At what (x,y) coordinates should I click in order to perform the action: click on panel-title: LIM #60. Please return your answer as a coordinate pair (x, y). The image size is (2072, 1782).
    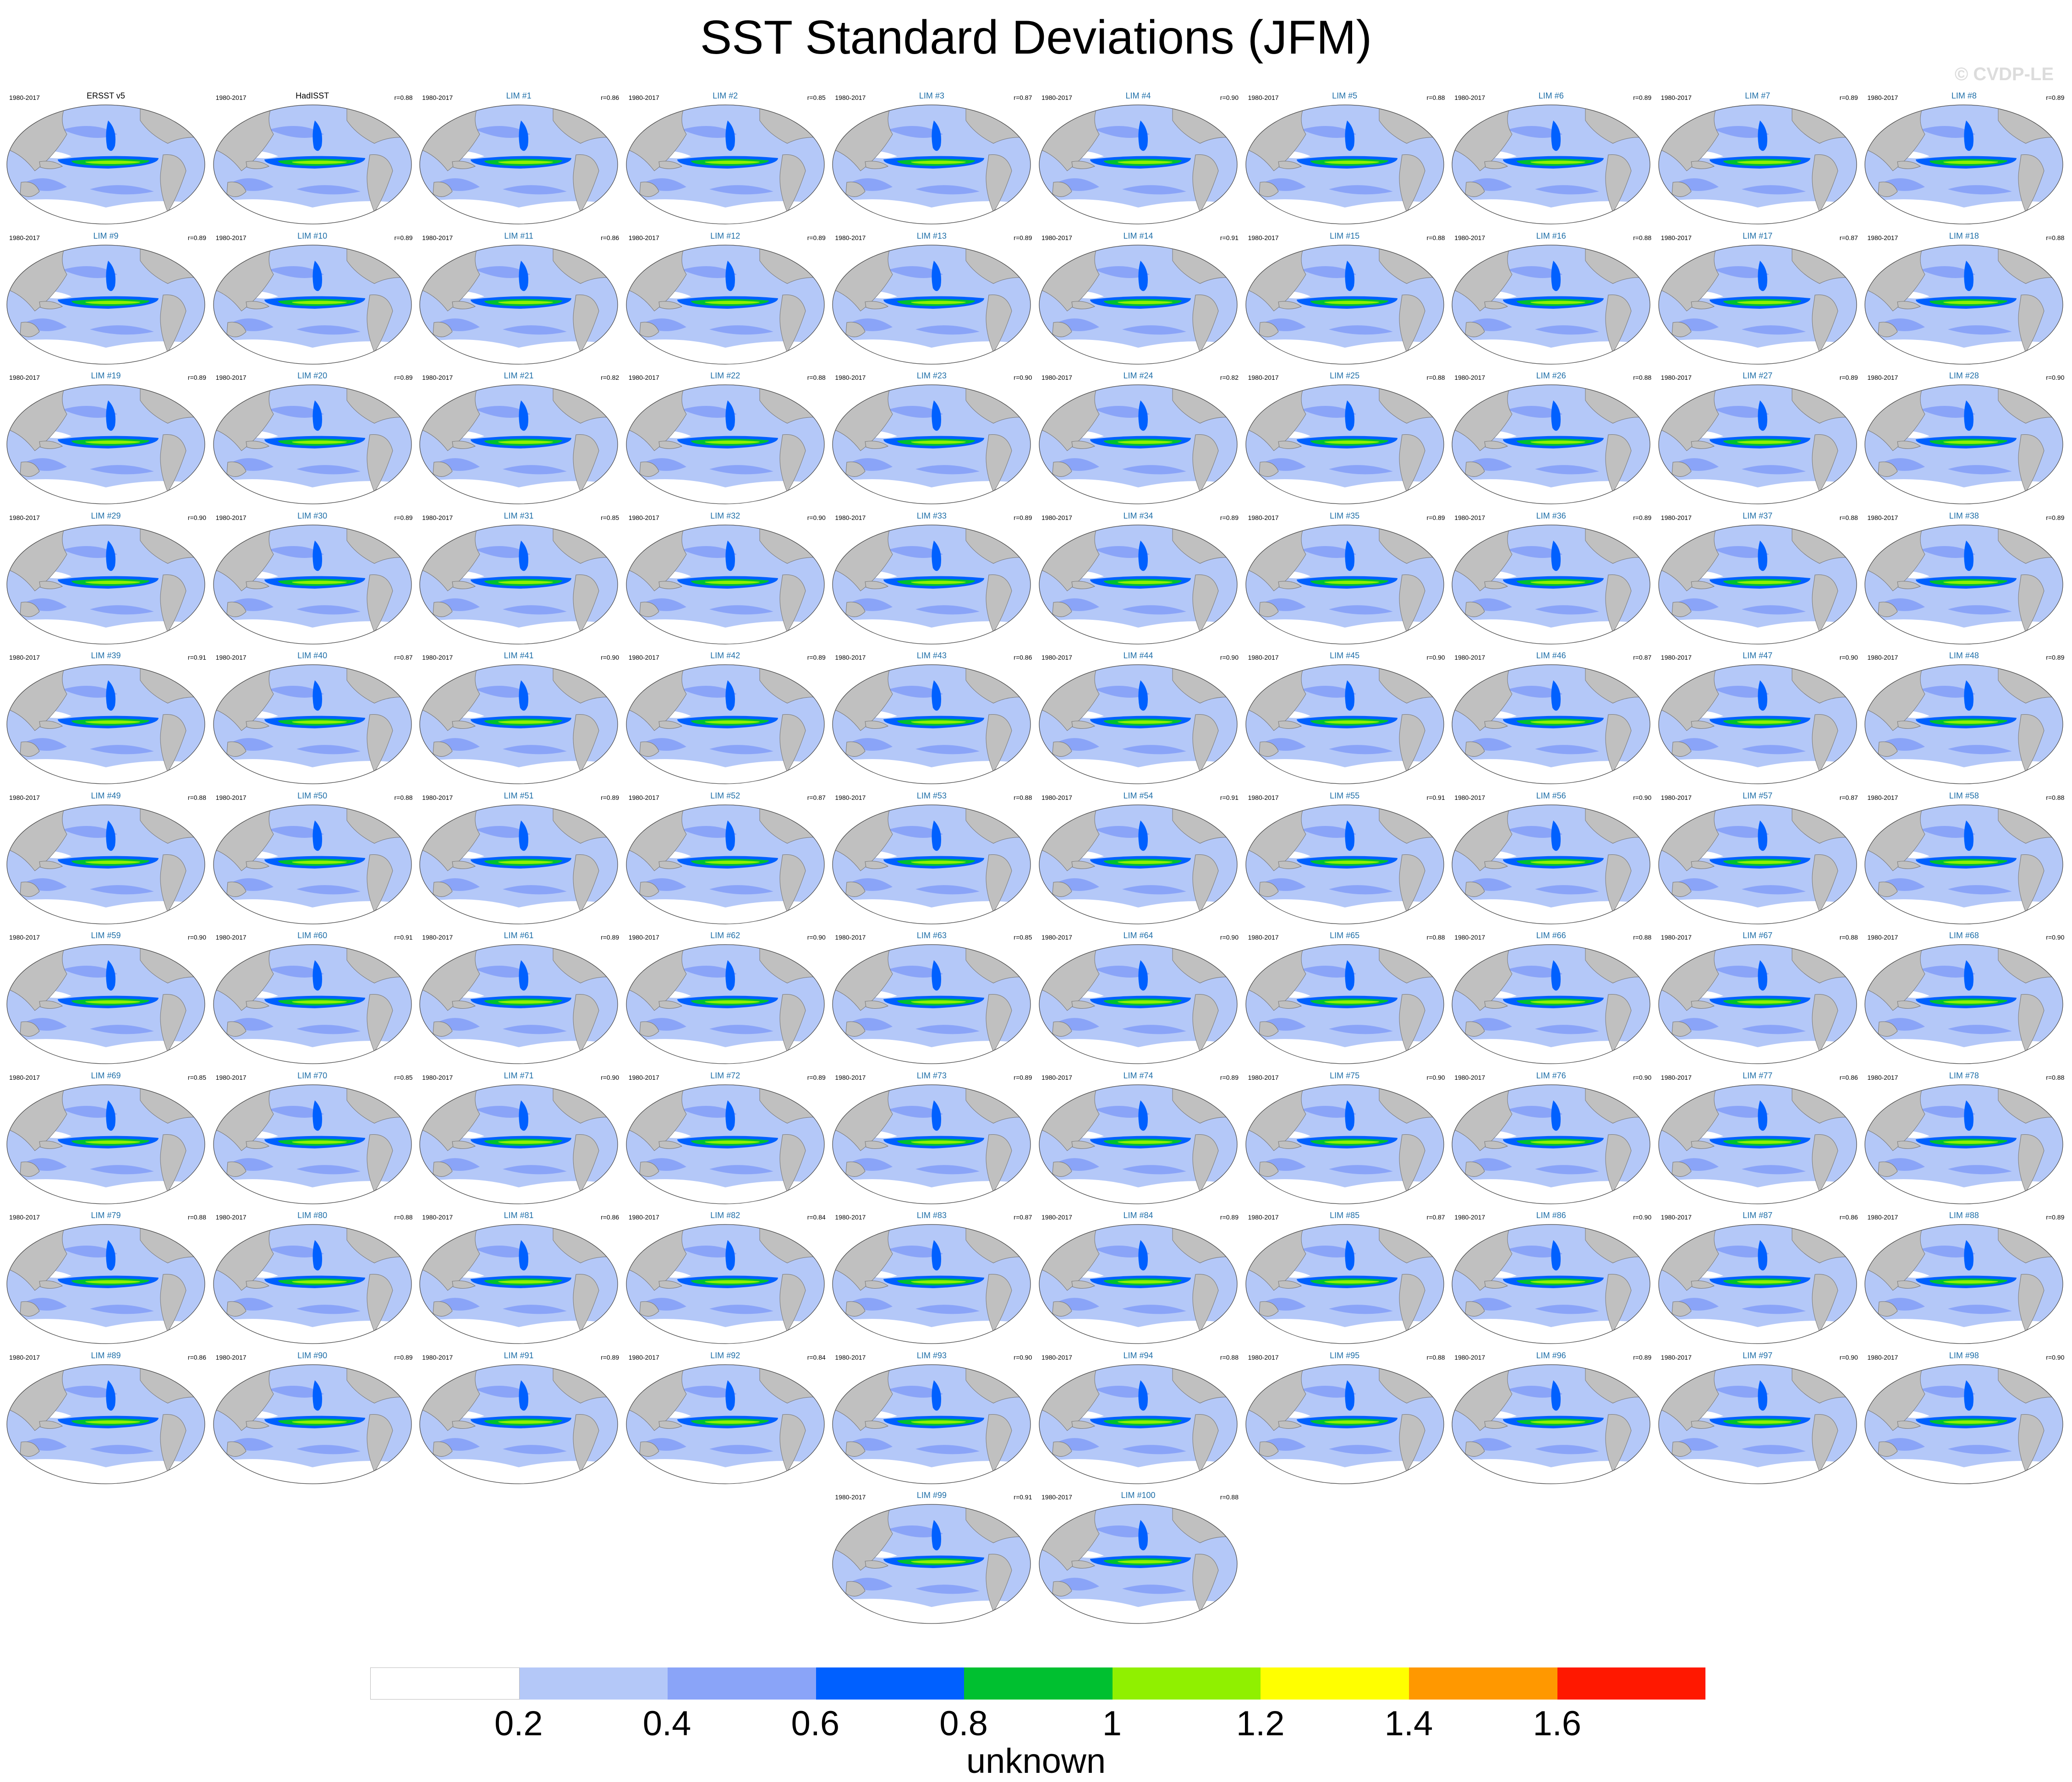
    Looking at the image, I should click on (312, 935).